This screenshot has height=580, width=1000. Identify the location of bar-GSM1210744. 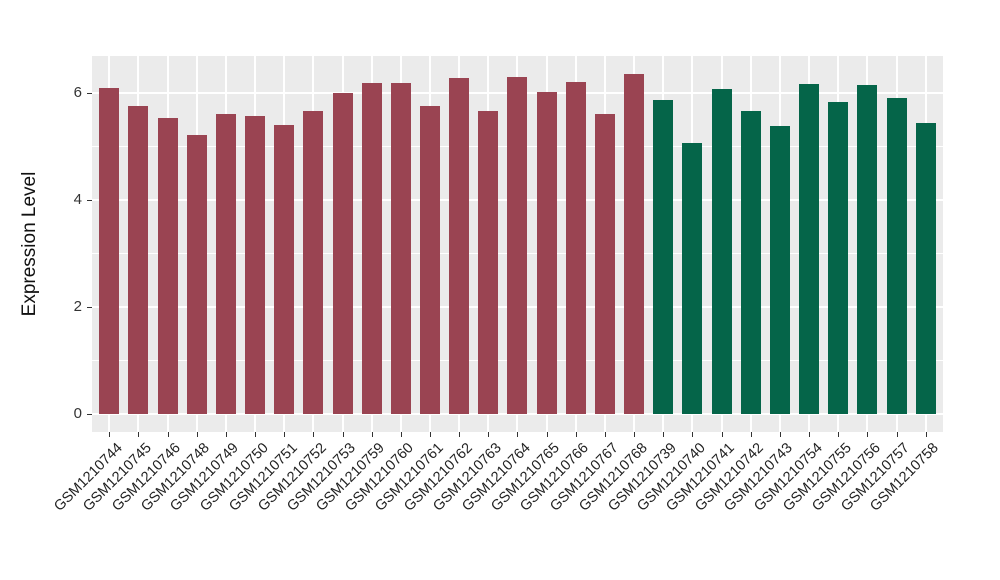
(109, 250).